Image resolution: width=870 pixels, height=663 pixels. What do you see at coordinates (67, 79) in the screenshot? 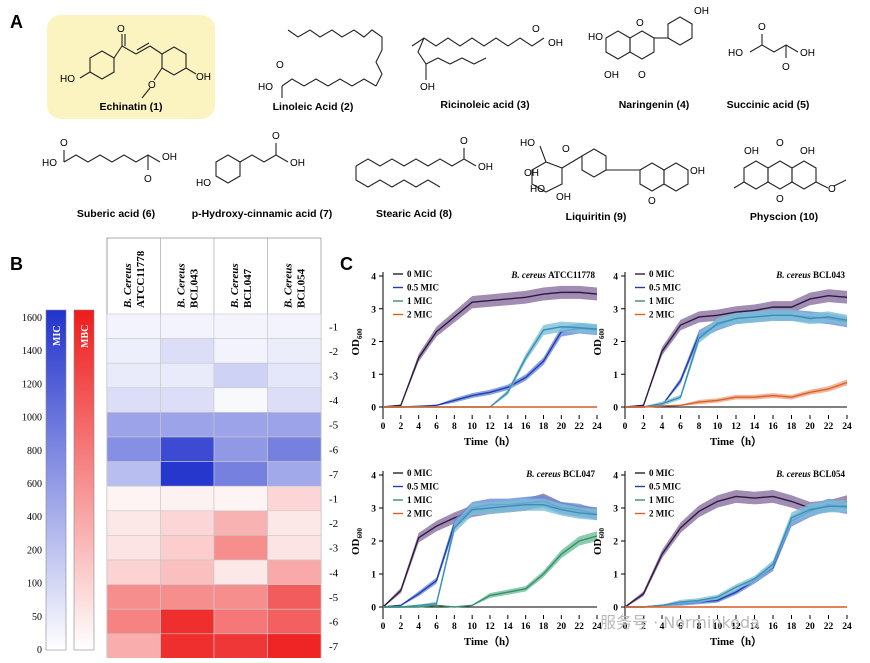
I see `echinatin-ho: HO` at bounding box center [67, 79].